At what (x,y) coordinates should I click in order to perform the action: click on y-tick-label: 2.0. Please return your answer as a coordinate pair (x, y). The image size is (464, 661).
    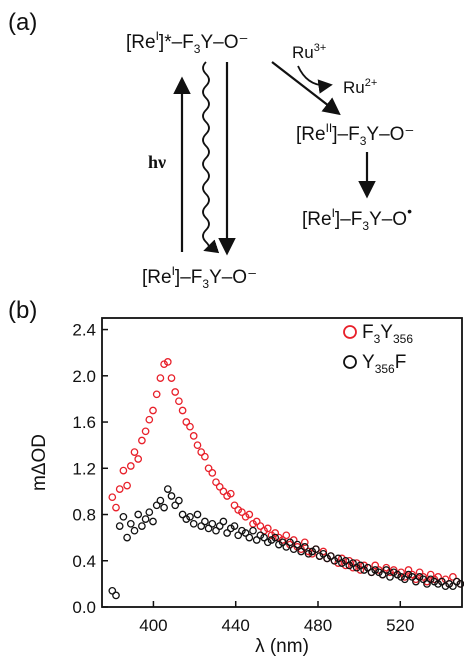
    Looking at the image, I should click on (84, 376).